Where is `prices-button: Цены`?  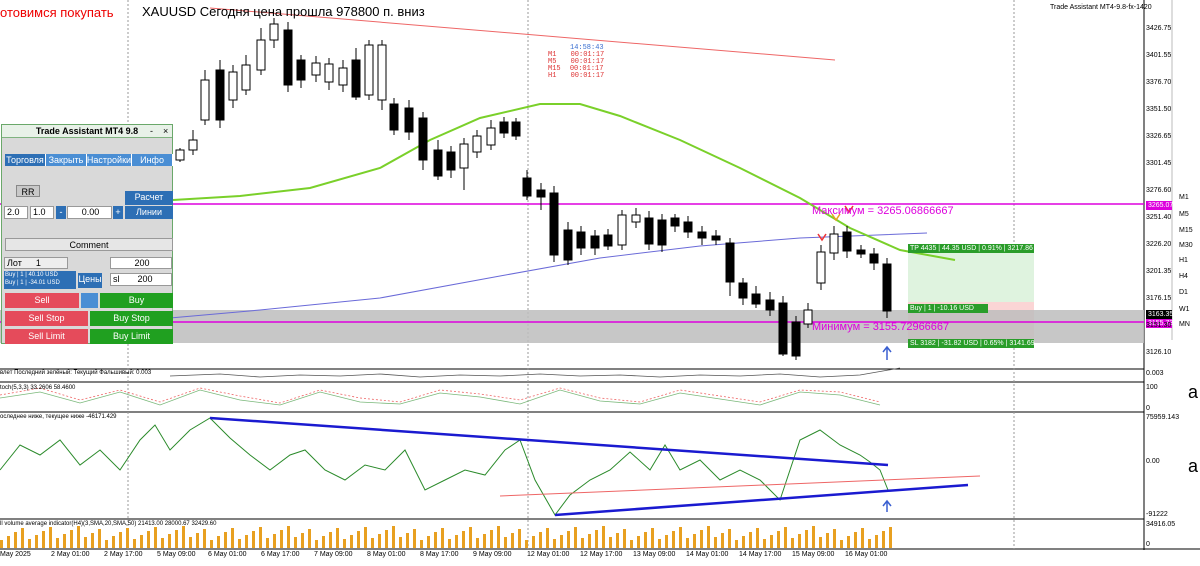 prices-button: Цены is located at coordinates (90, 280).